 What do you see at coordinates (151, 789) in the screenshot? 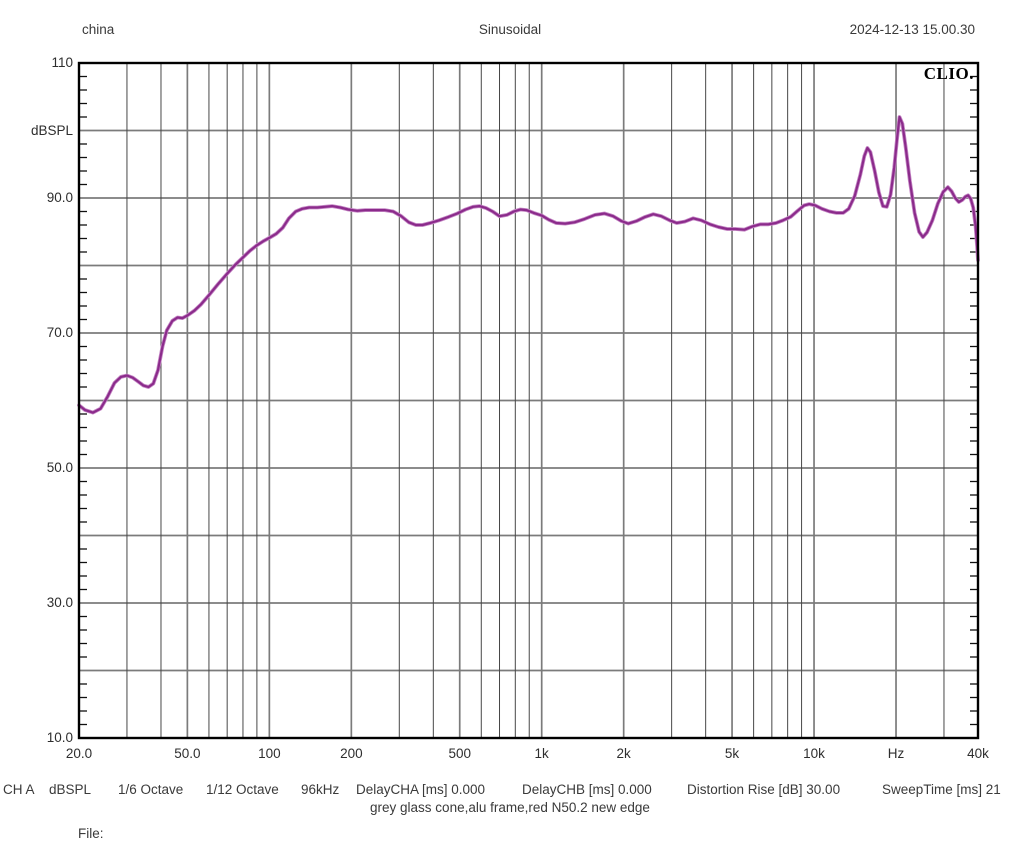
I see `status-item: 1/6 Octave` at bounding box center [151, 789].